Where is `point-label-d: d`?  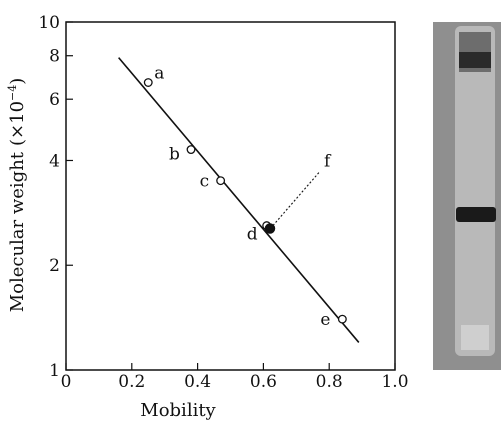 point-label-d: d is located at coordinates (252, 235).